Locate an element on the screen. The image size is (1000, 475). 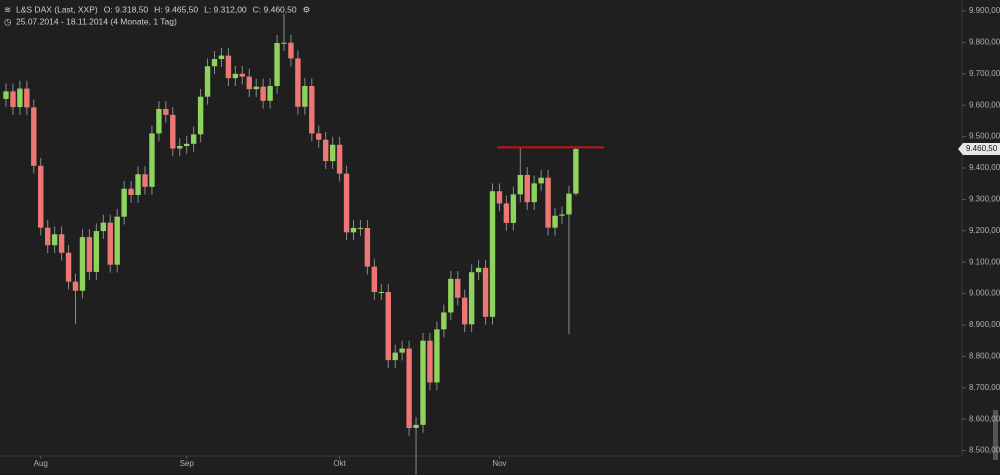
y-tick-label: 9.800,00 is located at coordinates (984, 41).